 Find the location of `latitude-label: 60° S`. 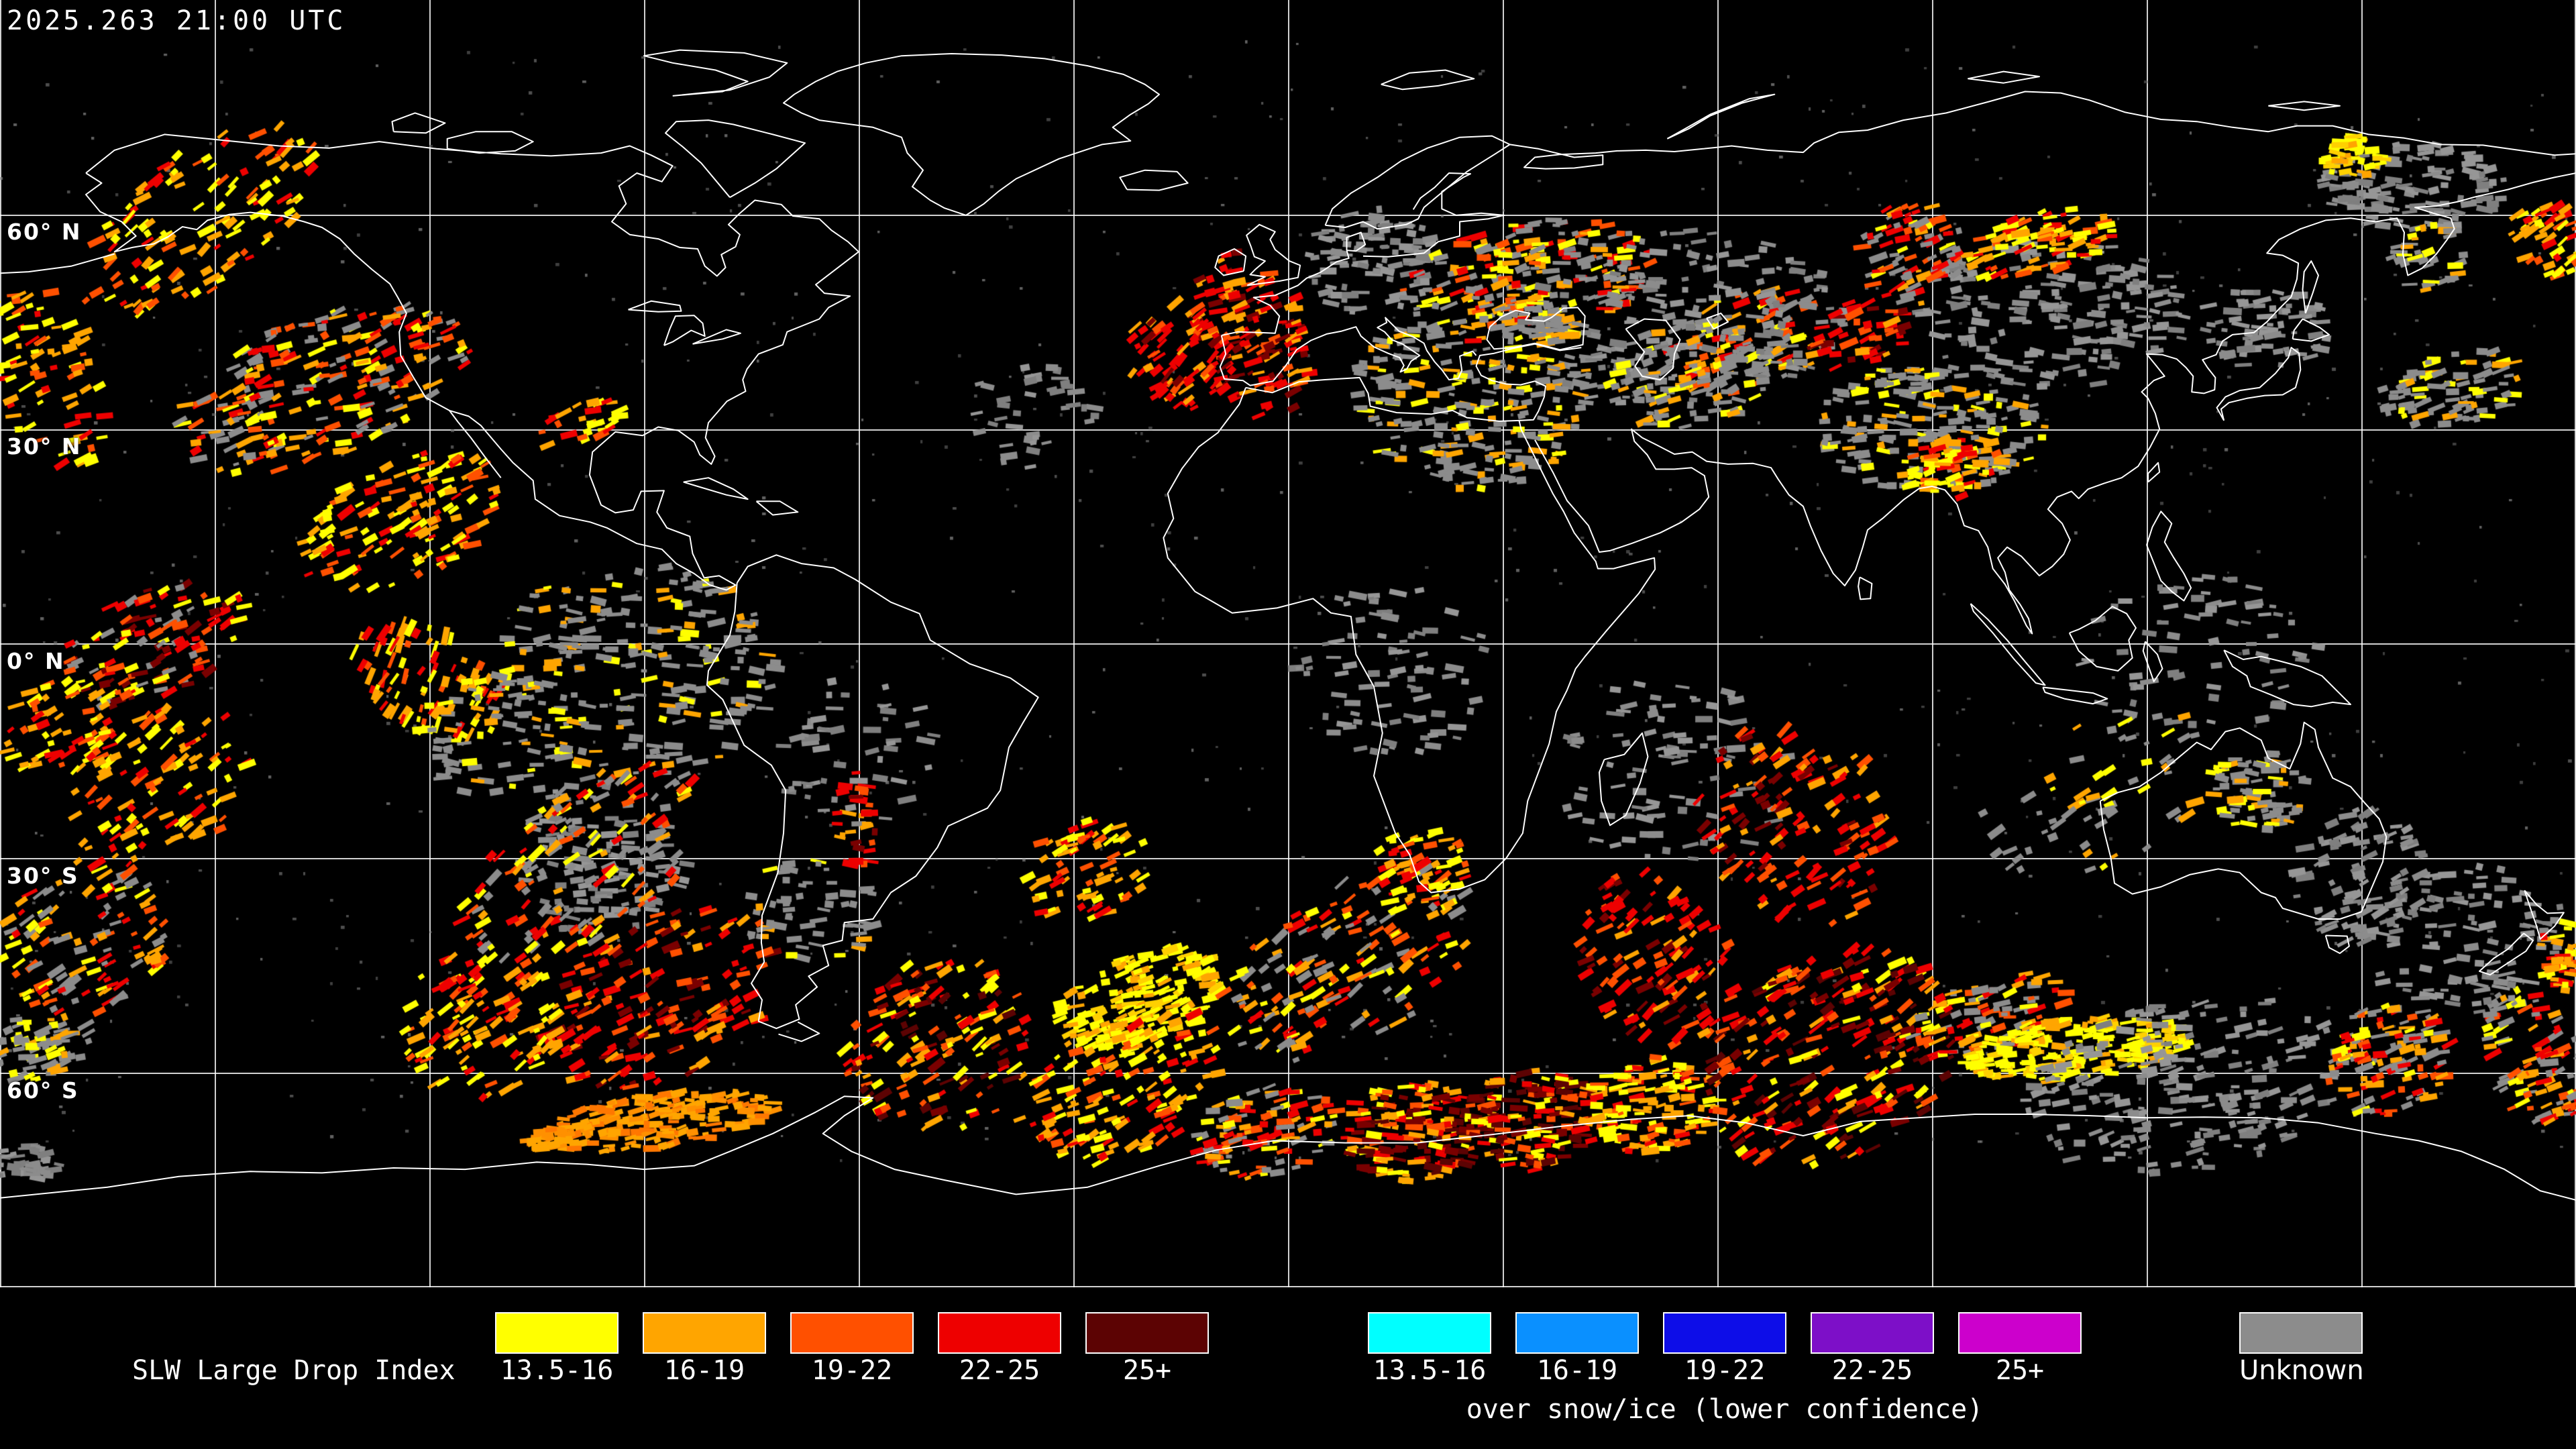

latitude-label: 60° S is located at coordinates (43, 1090).